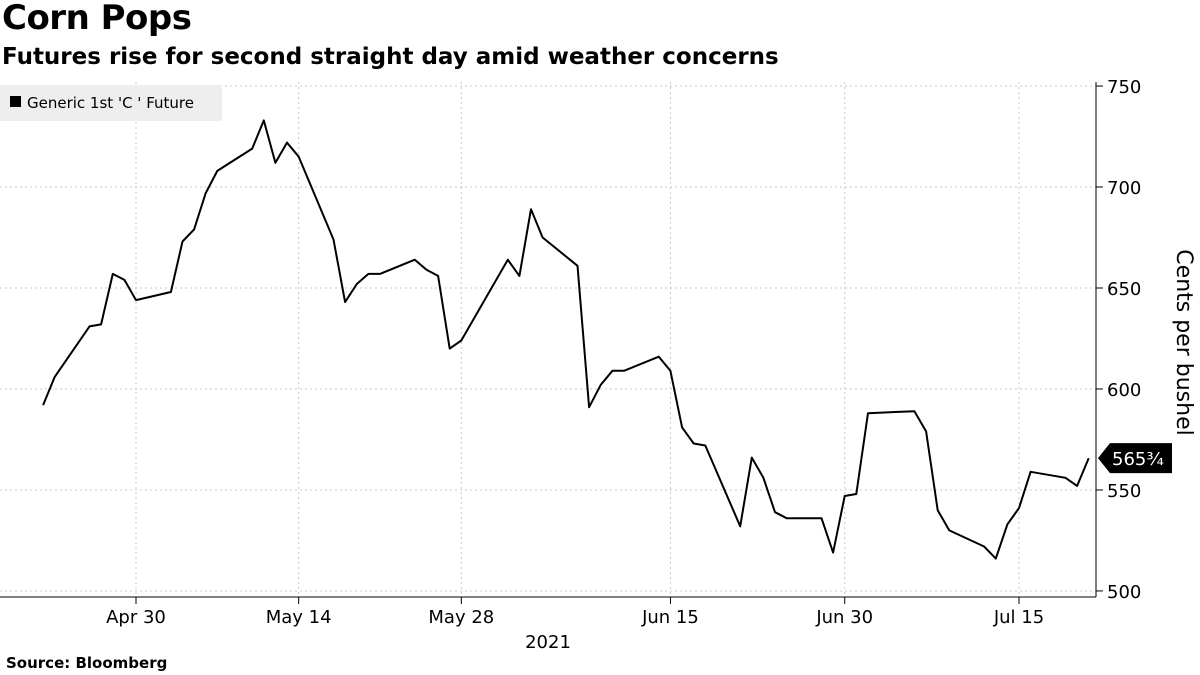 This screenshot has width=1200, height=675. What do you see at coordinates (136, 617) in the screenshot?
I see `x-tick-label: Apr 30` at bounding box center [136, 617].